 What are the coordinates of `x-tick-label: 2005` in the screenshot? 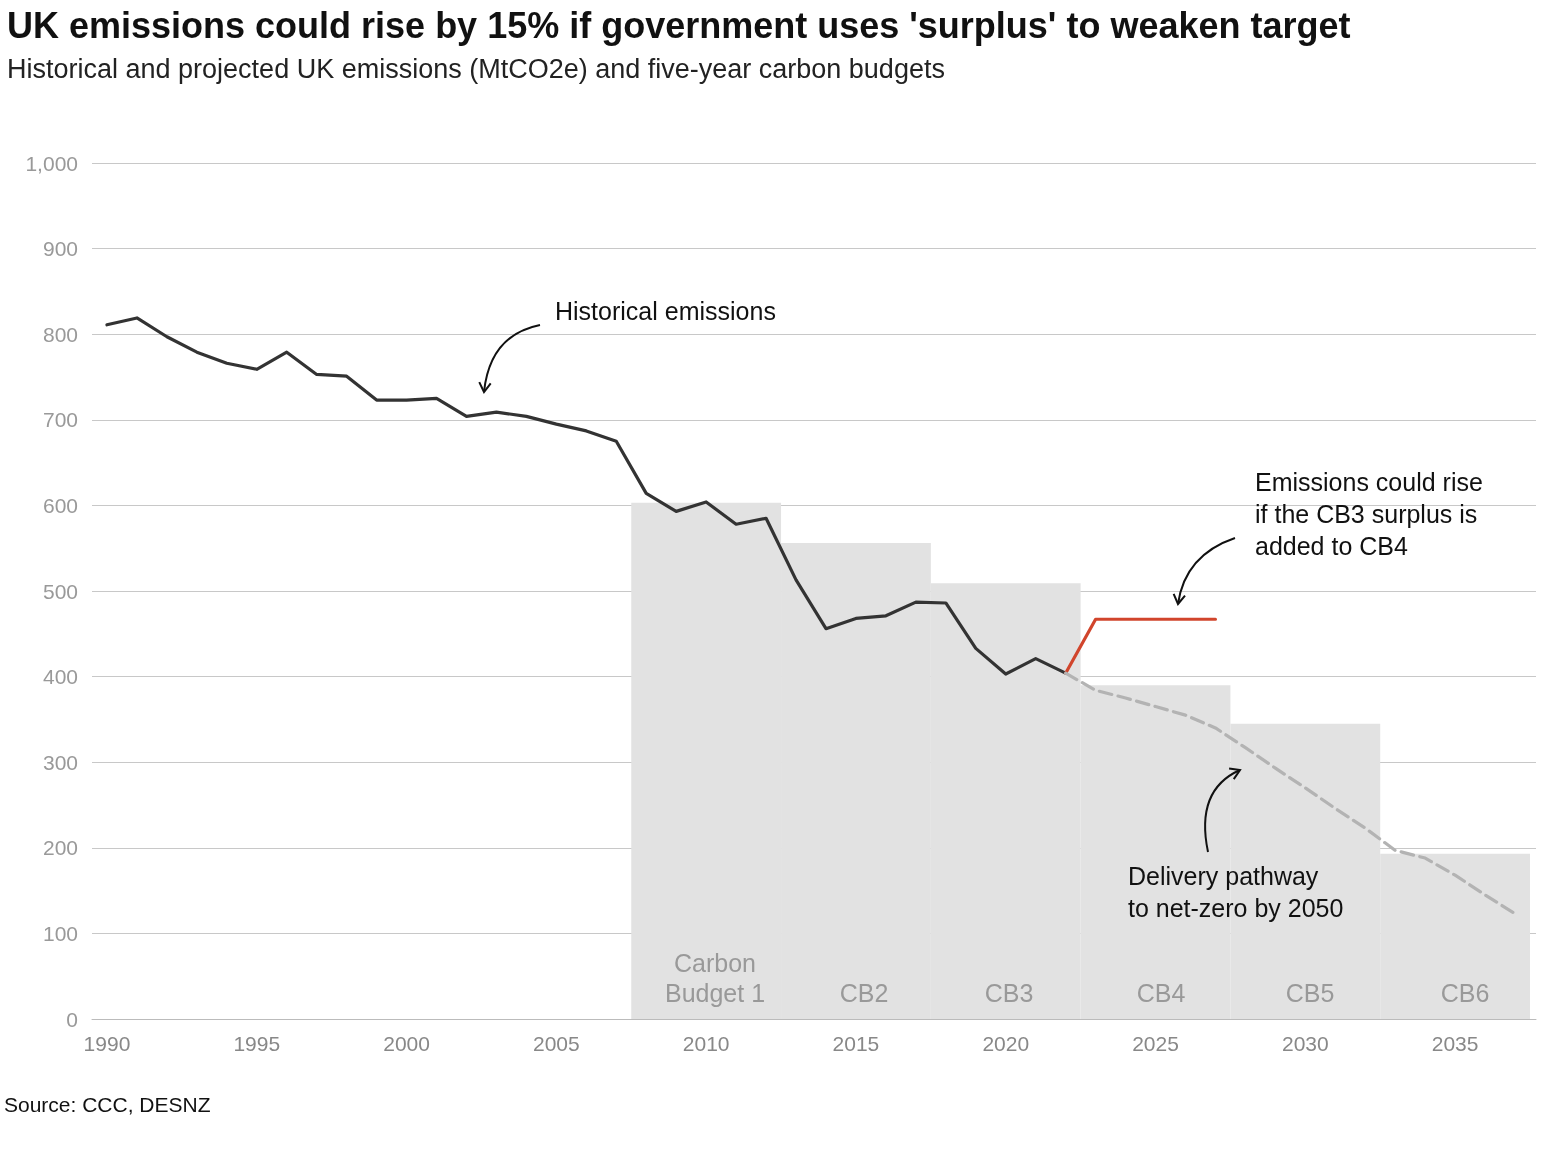 It's located at (556, 1043).